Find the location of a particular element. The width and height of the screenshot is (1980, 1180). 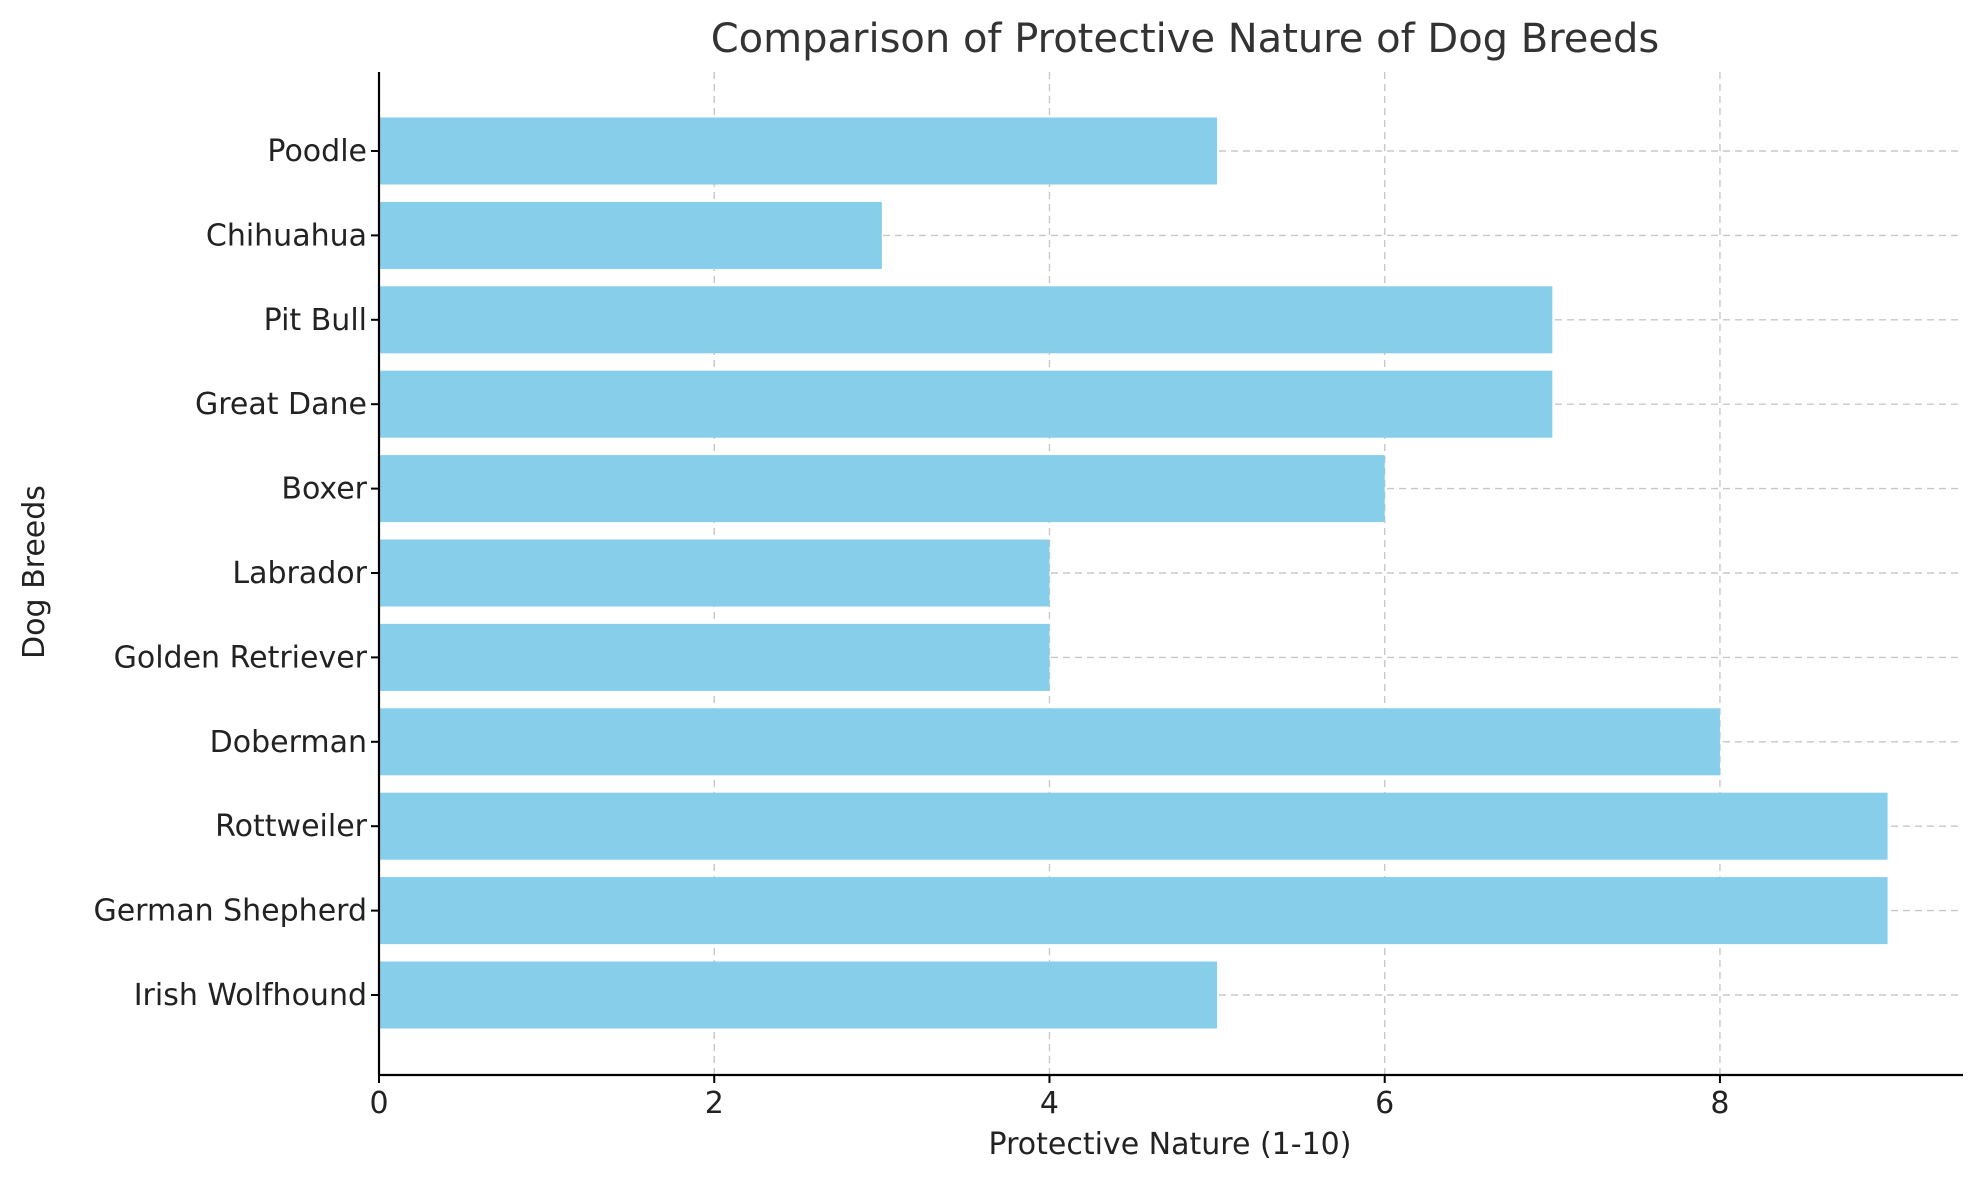

y-tick-label: Irish Wolfhound is located at coordinates (250, 995).